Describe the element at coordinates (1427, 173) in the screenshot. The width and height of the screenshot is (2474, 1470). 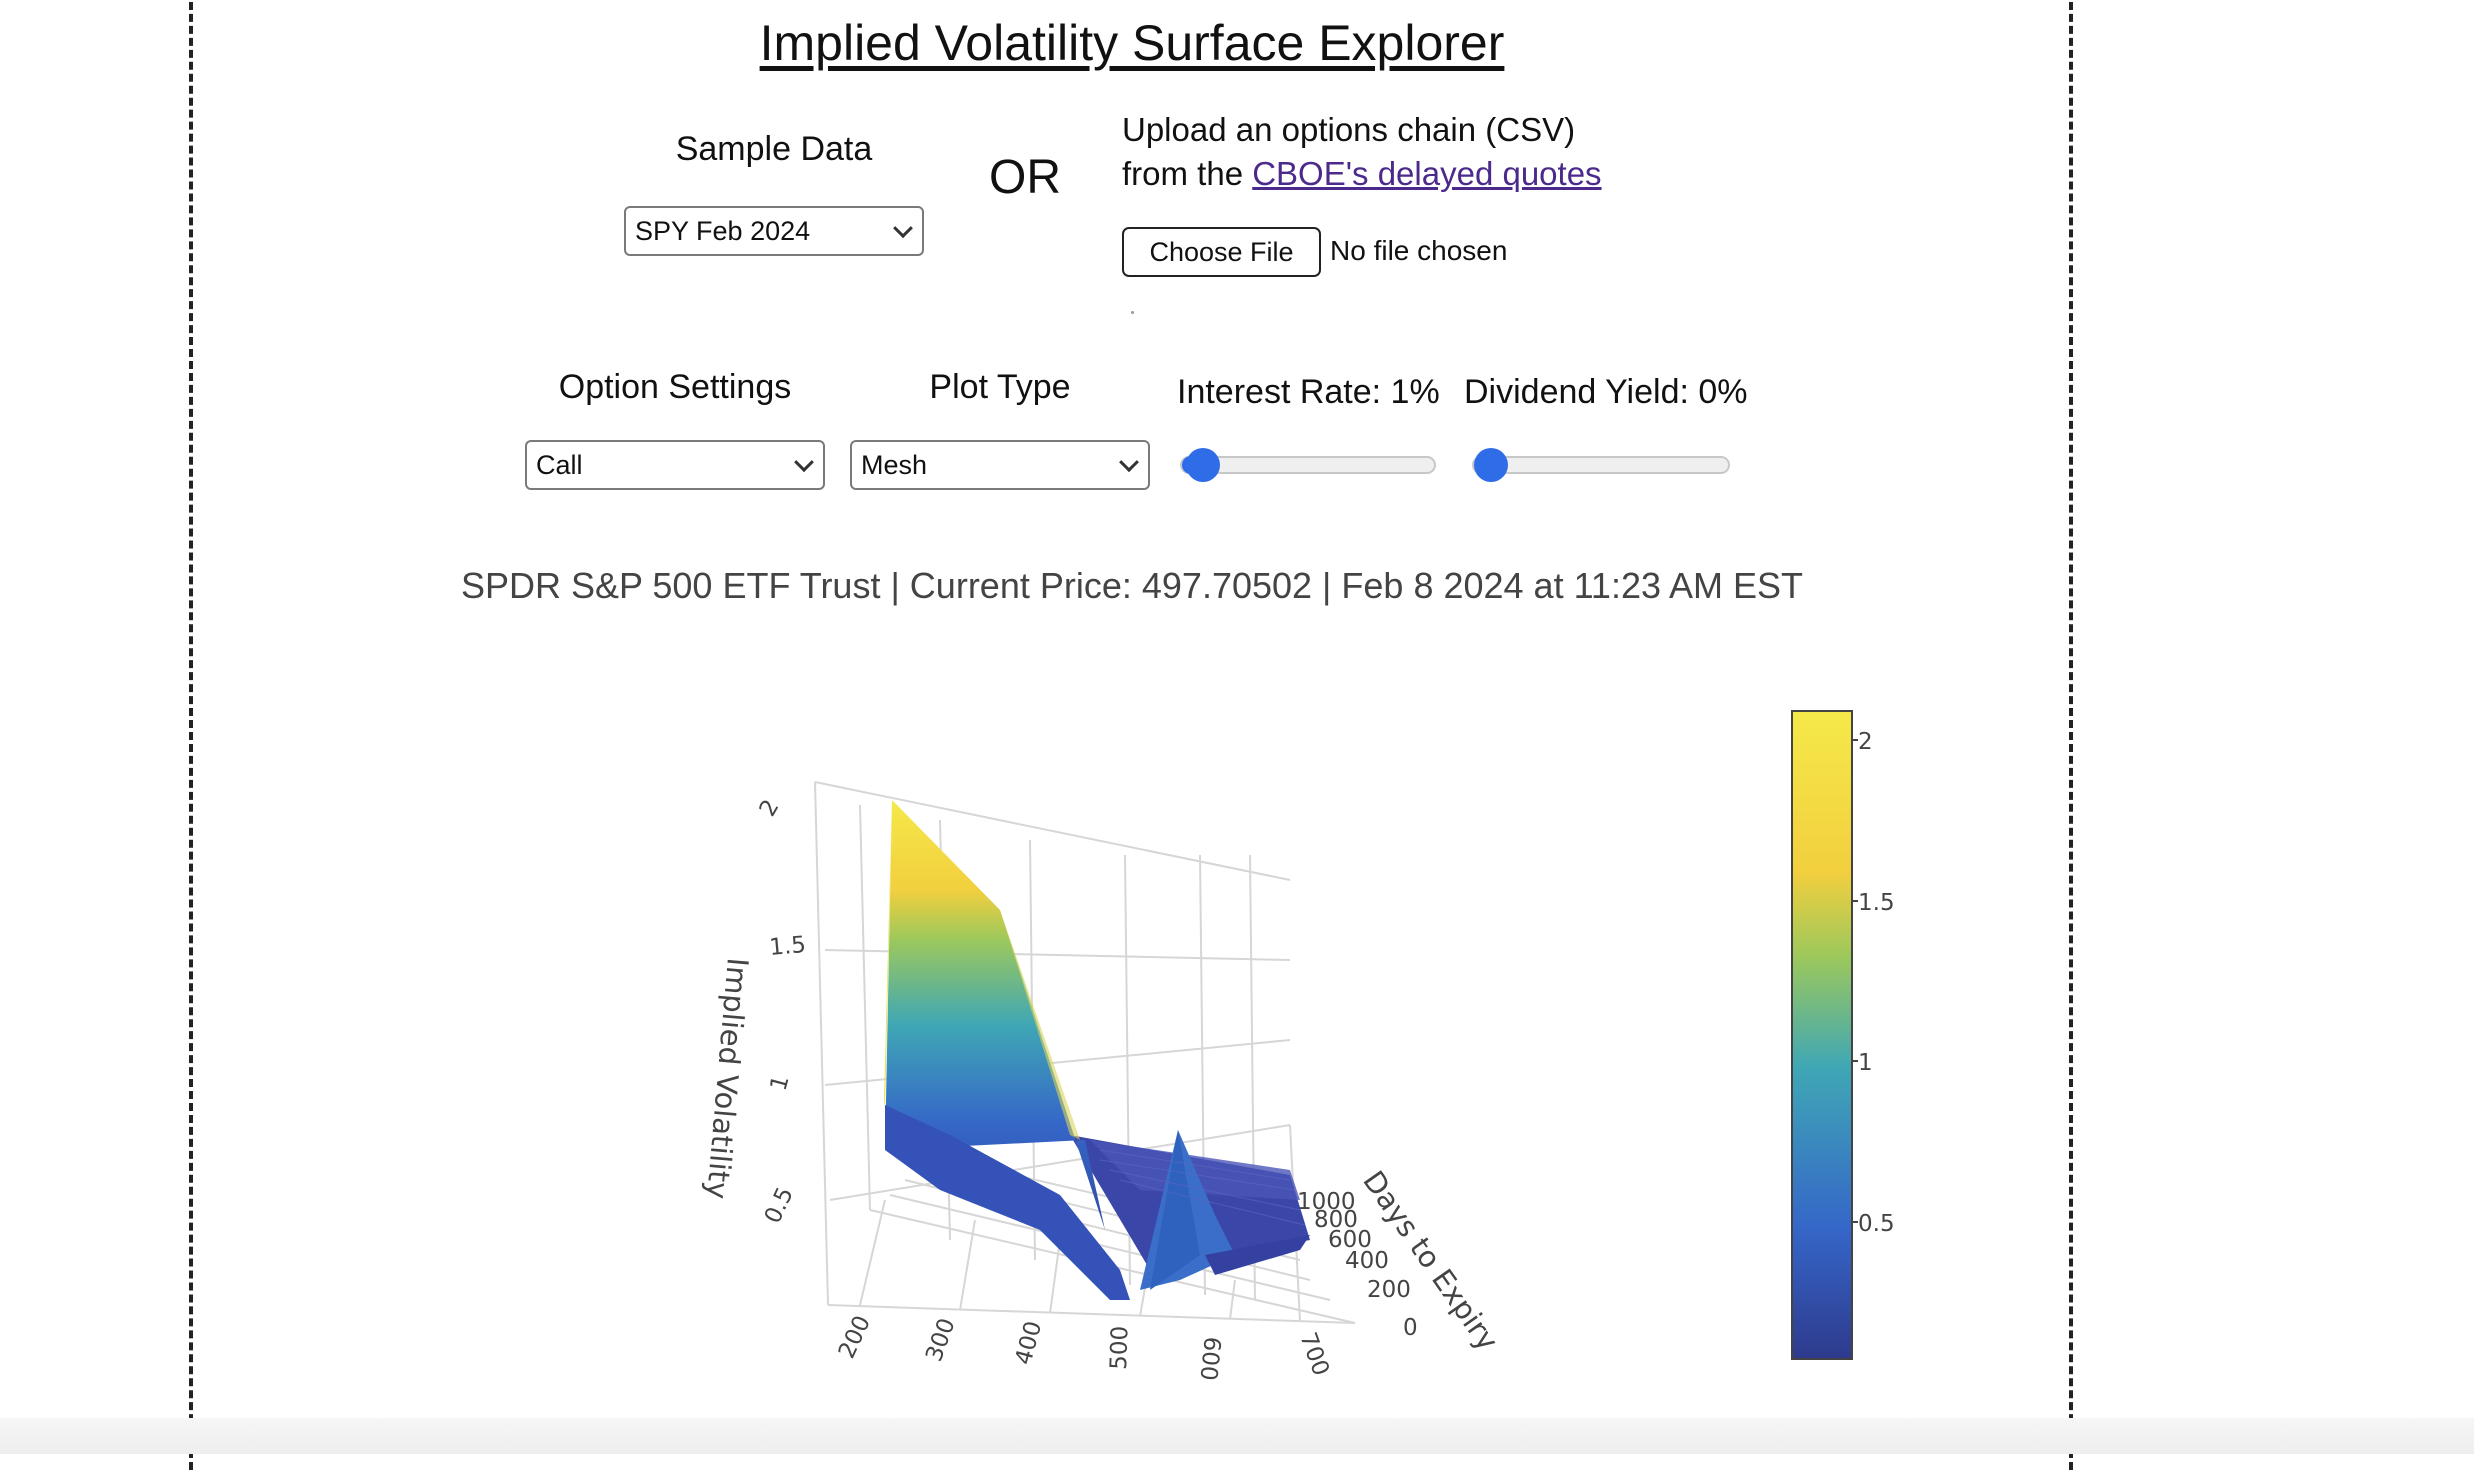
I see `cboe-link: CBOE's delayed quotes` at that location.